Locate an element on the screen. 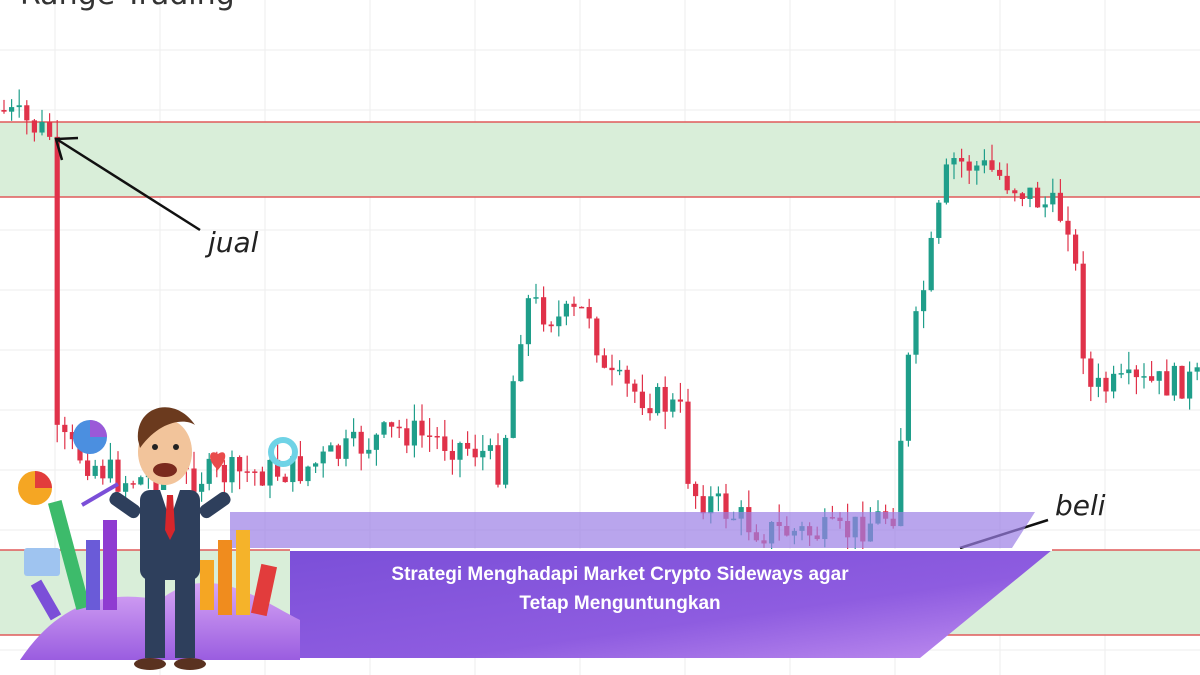  heart is located at coordinates (218, 462).